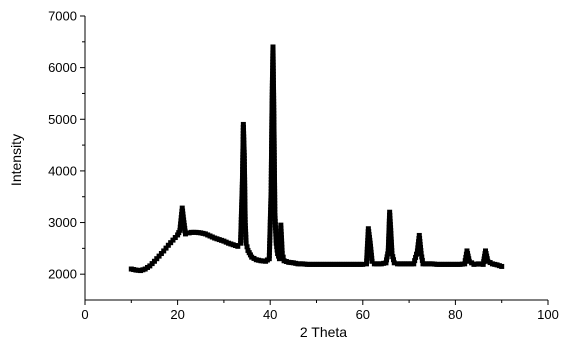 Image resolution: width=564 pixels, height=342 pixels. Describe the element at coordinates (66, 145) in the screenshot. I see `y-axis-ticks: 2000 3000 4000 5000 6000 7000` at that location.